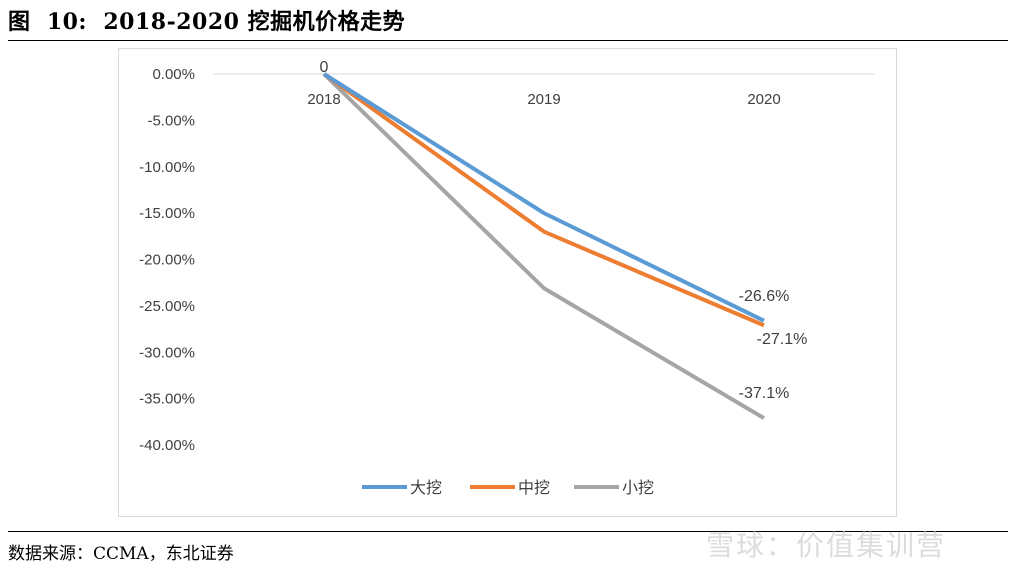 The image size is (1016, 572). What do you see at coordinates (323, 99) in the screenshot?
I see `x-tick-label: 2018` at bounding box center [323, 99].